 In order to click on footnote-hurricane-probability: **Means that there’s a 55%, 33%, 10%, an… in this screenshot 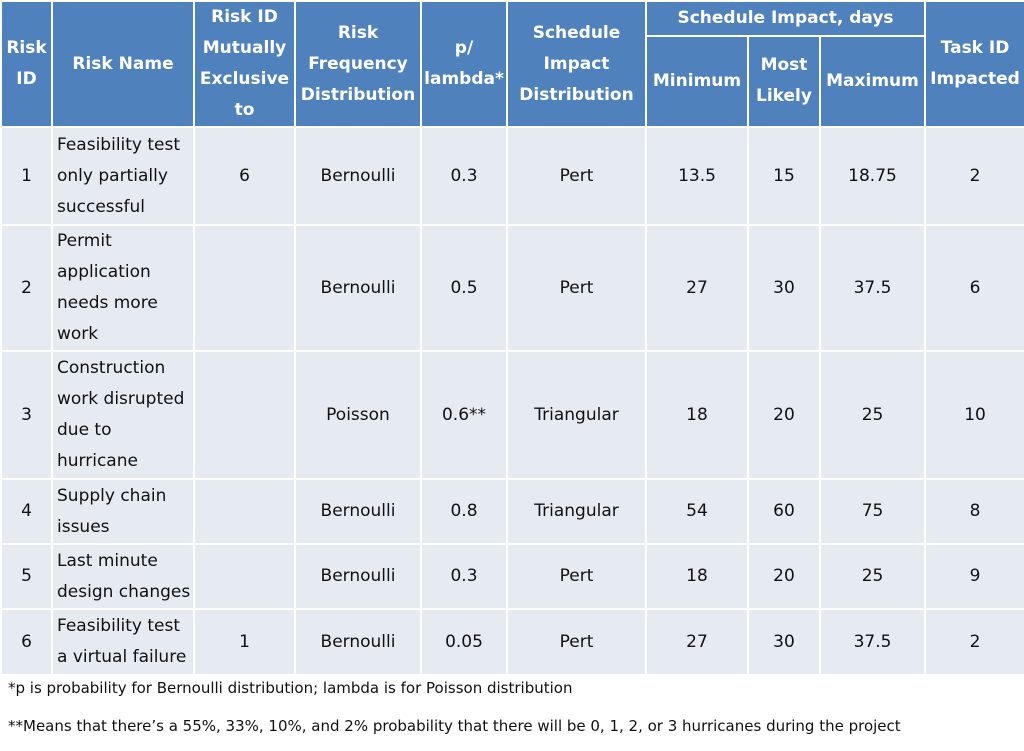, I will do `click(454, 726)`.